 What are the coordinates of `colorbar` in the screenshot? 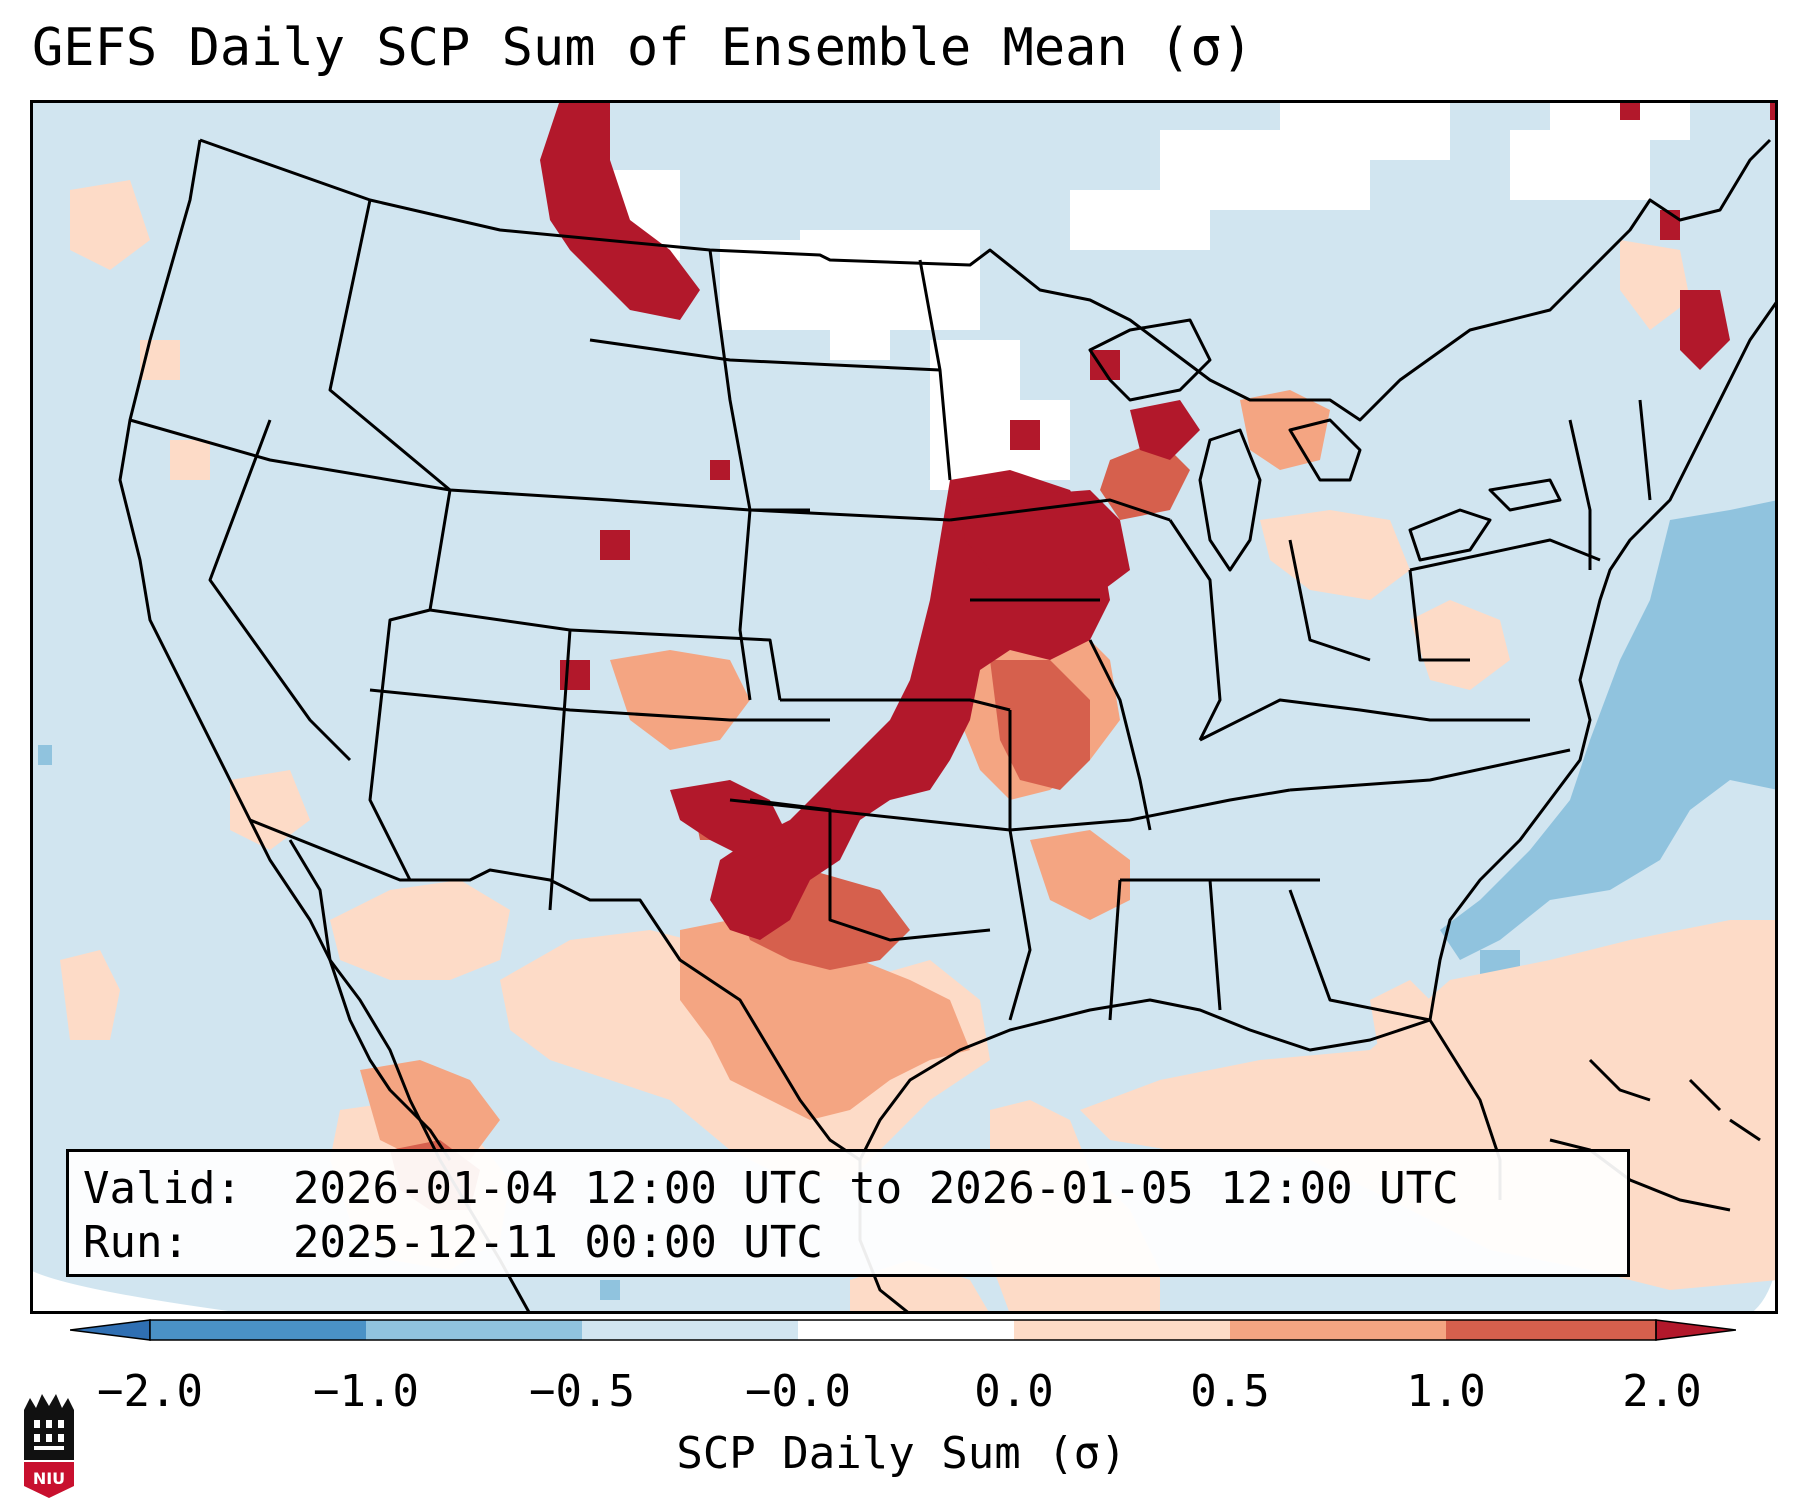 It's located at (903, 1330).